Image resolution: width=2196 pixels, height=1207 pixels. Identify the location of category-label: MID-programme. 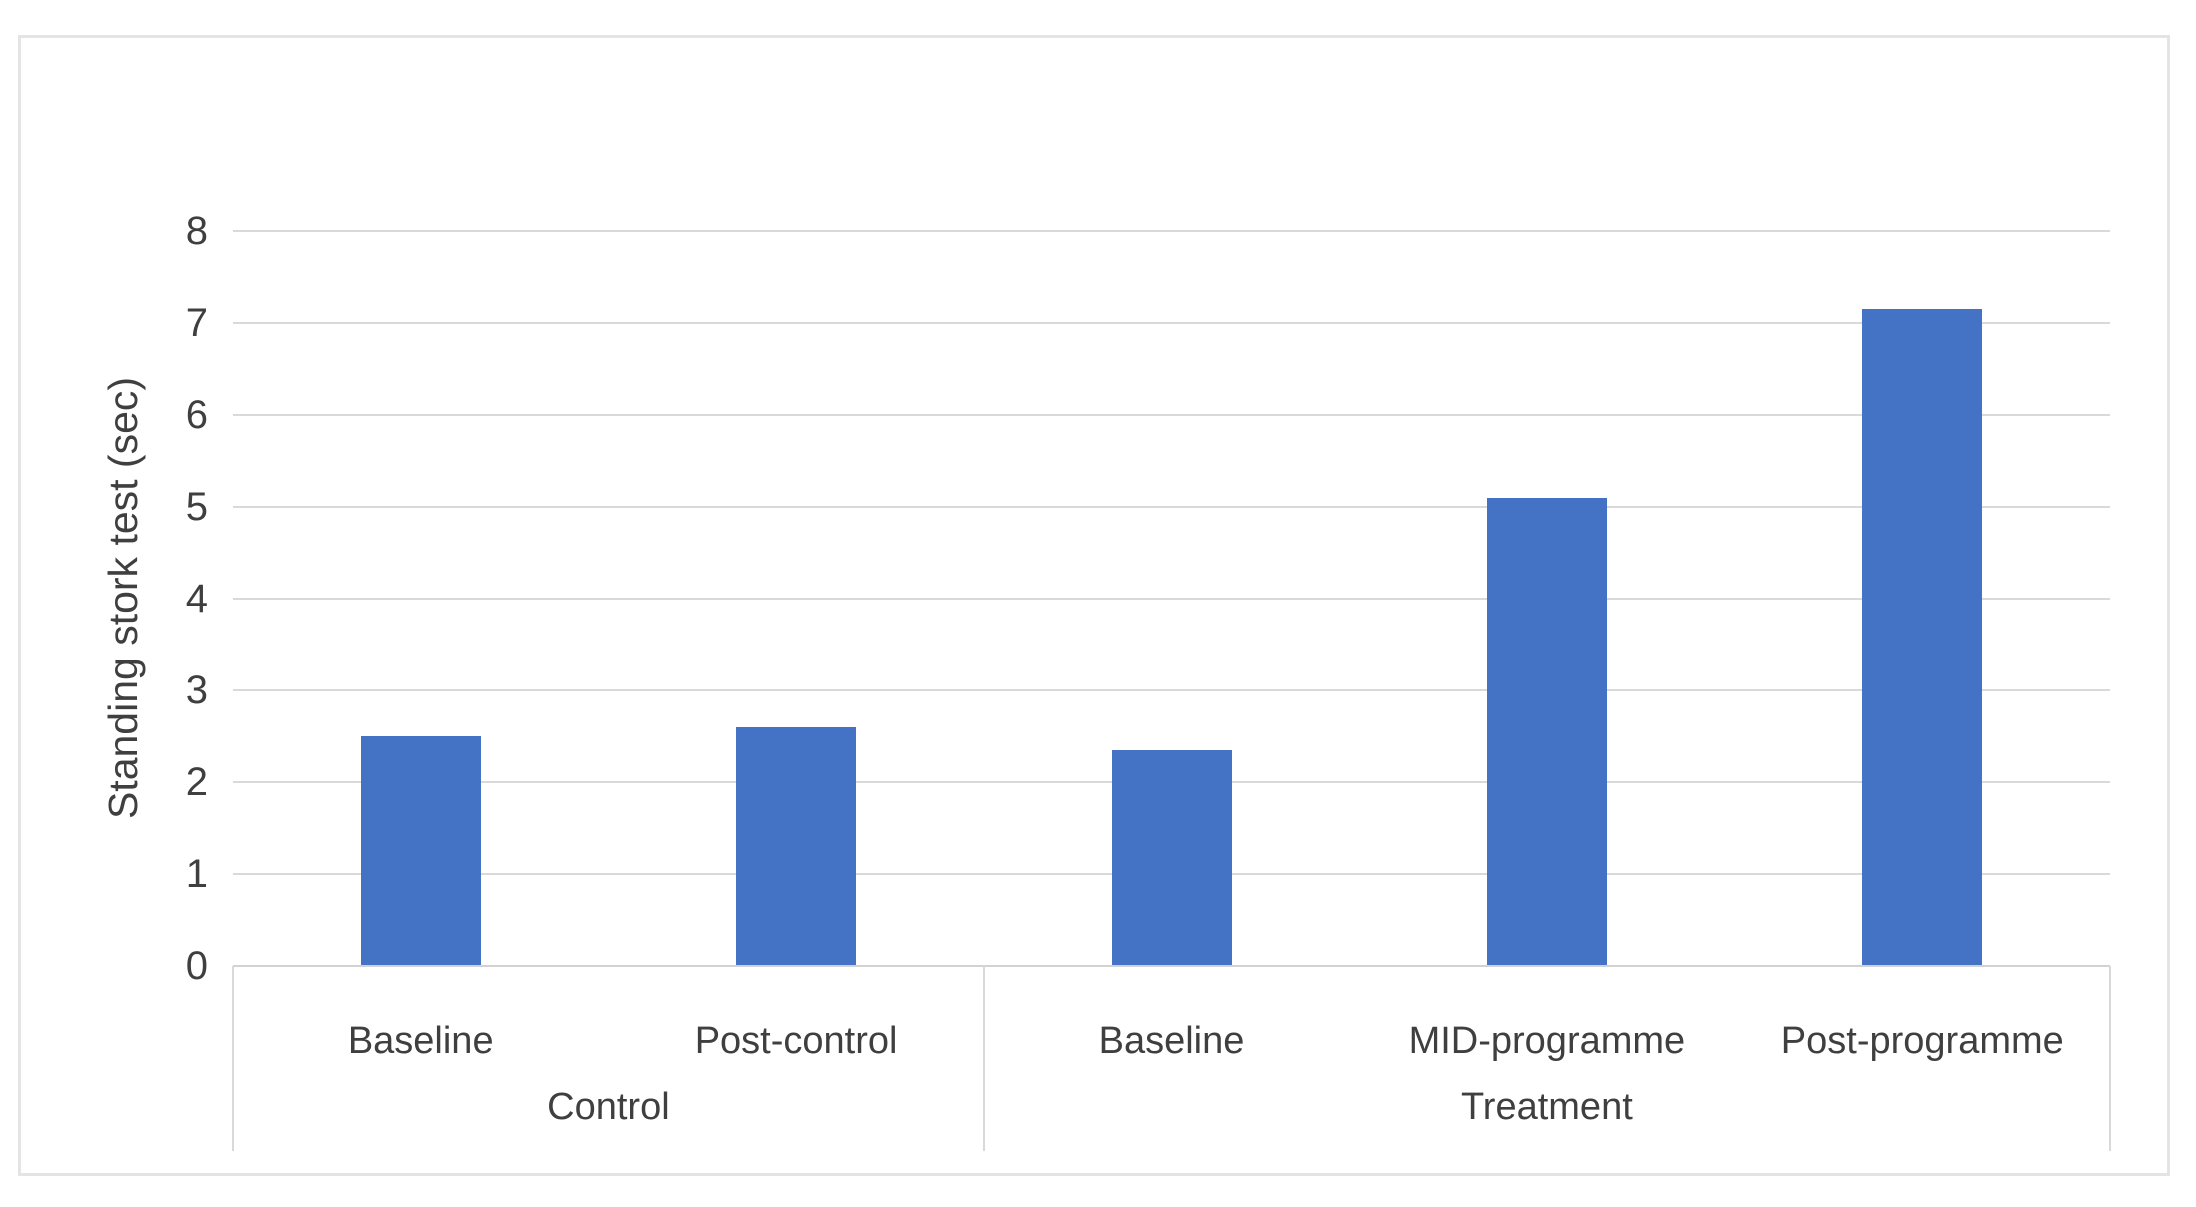
(1547, 1041).